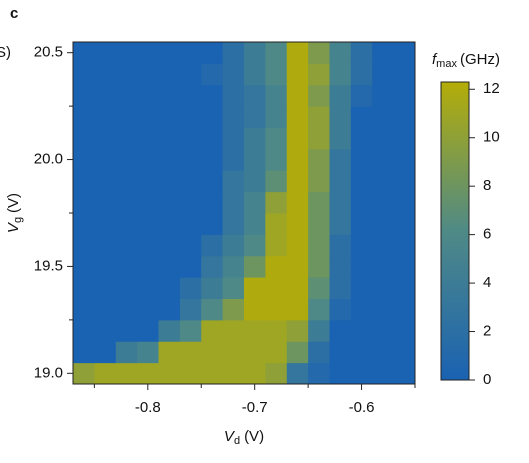  I want to click on x-tick-label: -0.6, so click(362, 407).